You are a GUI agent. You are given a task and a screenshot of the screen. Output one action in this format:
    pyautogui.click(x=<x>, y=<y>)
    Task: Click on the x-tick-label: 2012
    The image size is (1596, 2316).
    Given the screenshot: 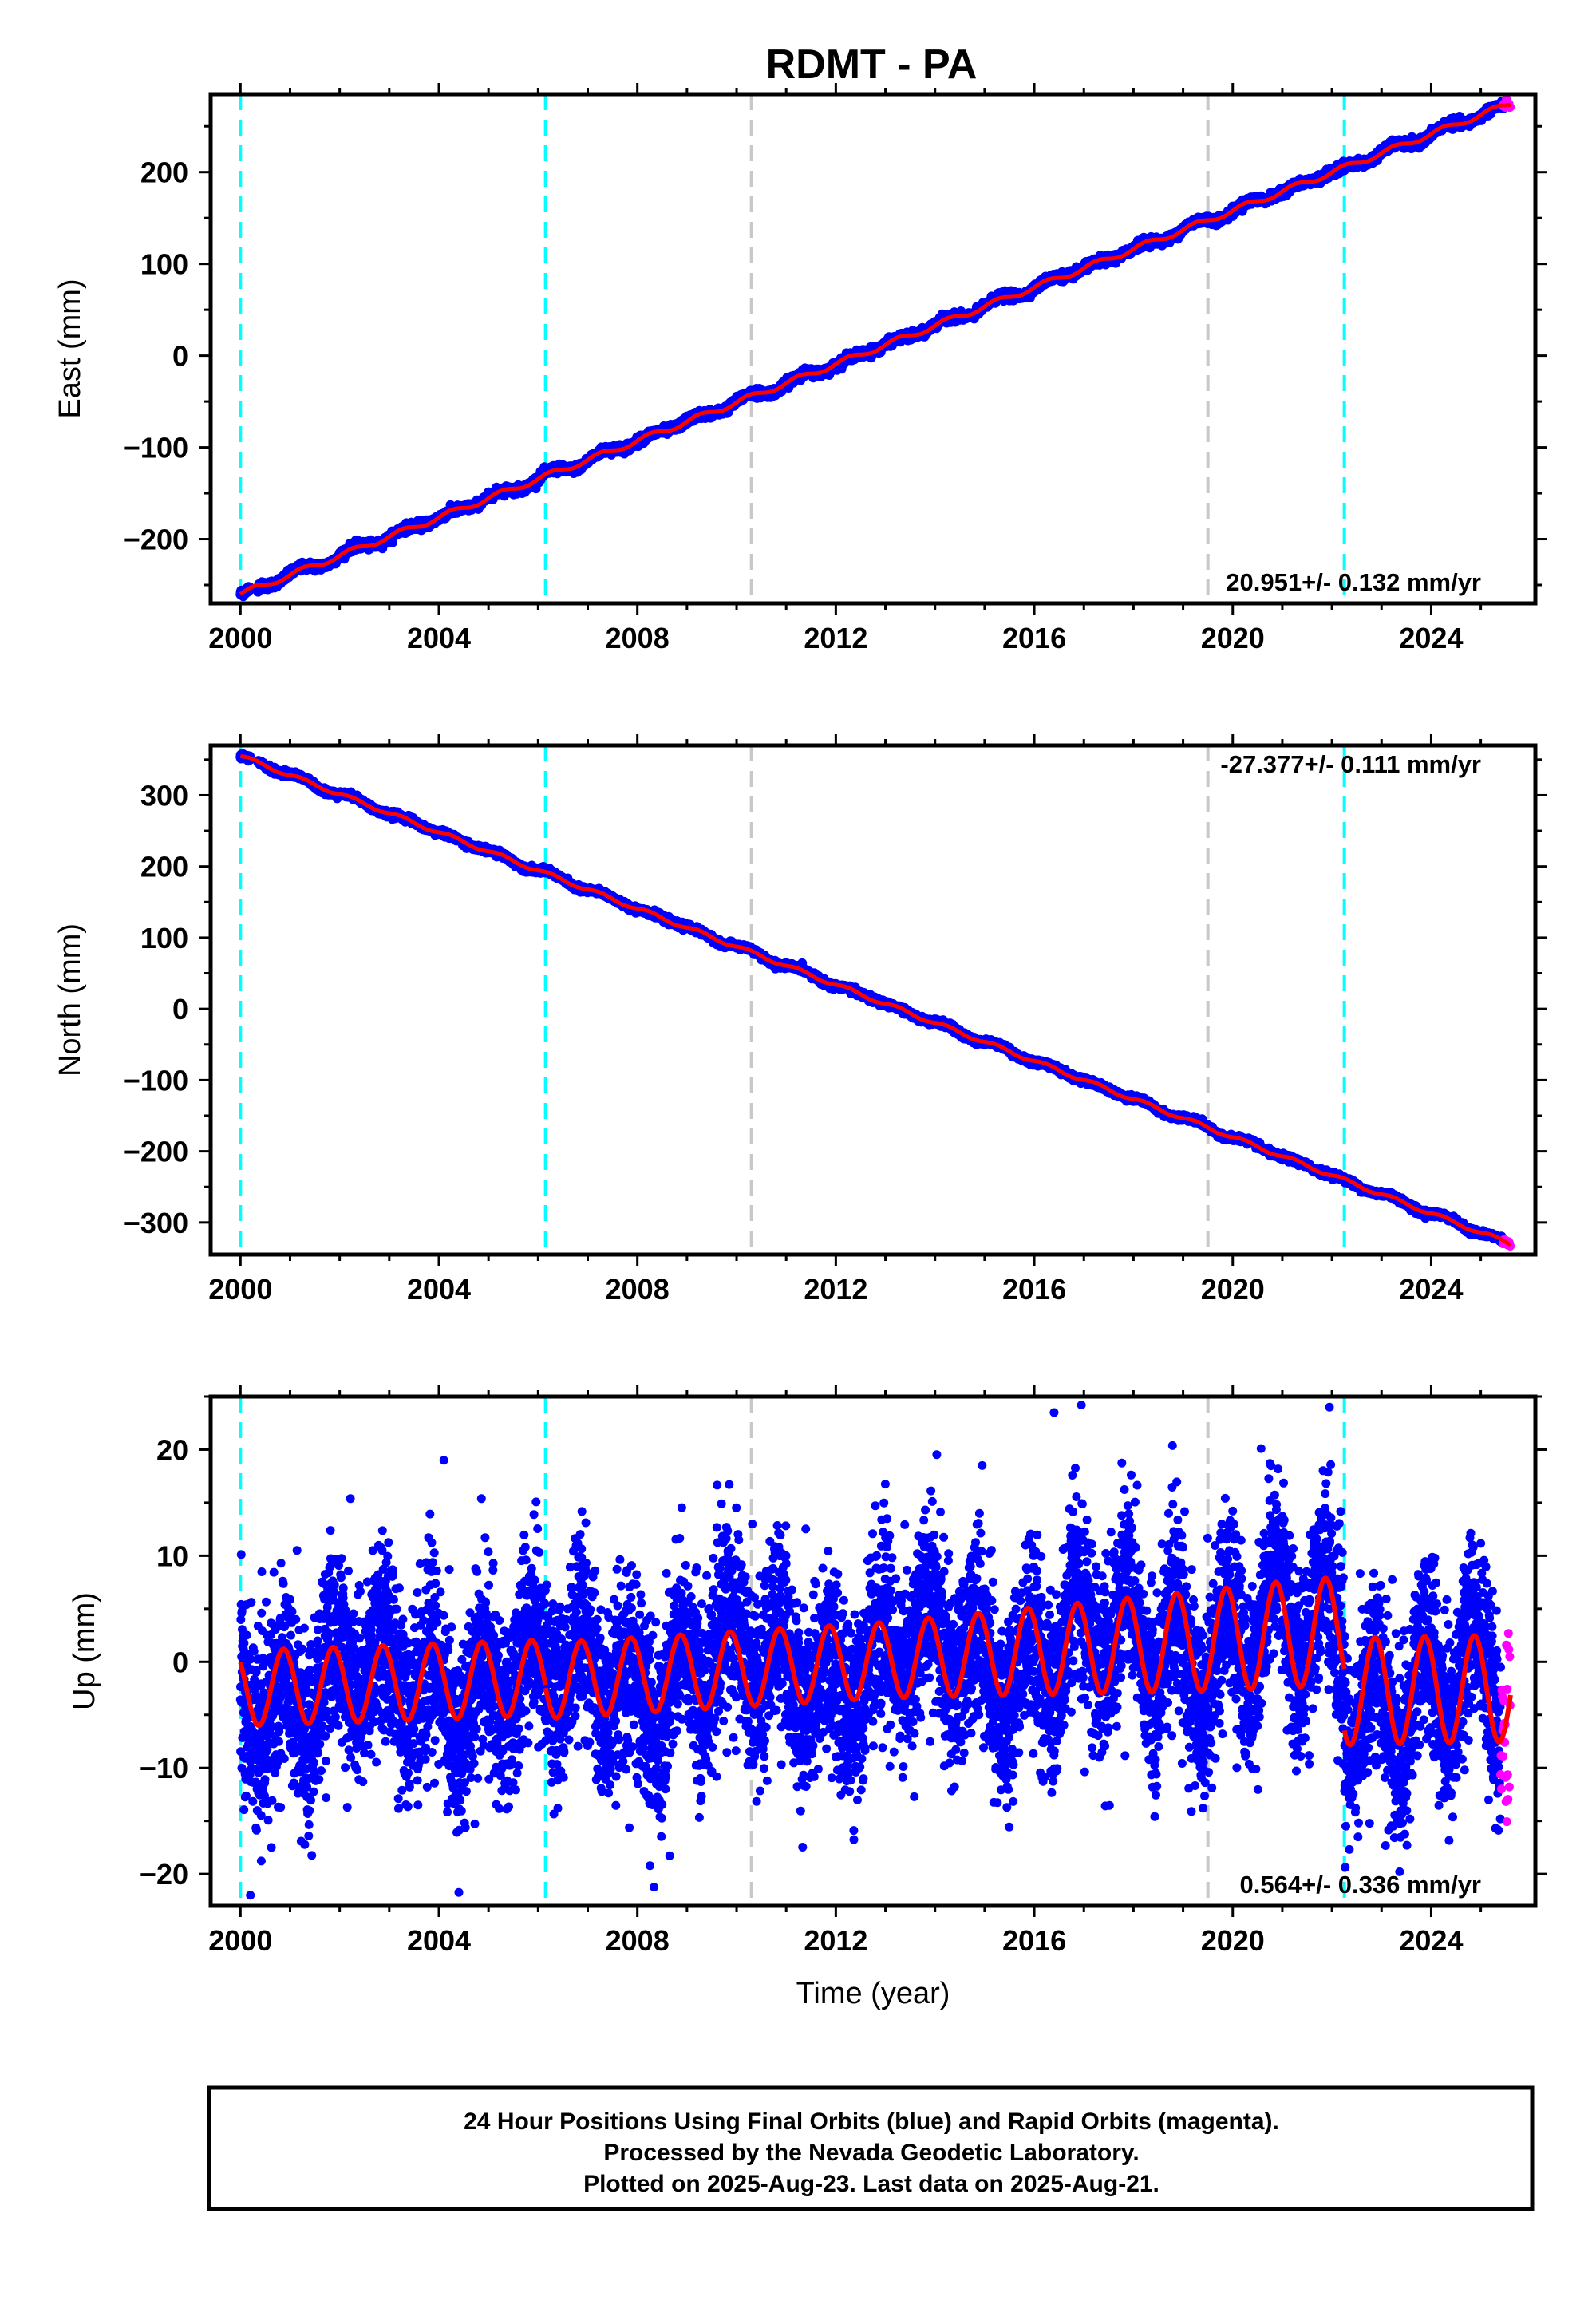 What is the action you would take?
    pyautogui.click(x=835, y=638)
    